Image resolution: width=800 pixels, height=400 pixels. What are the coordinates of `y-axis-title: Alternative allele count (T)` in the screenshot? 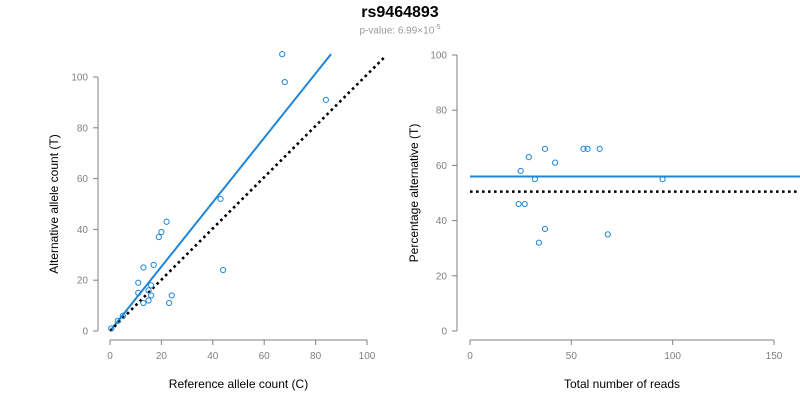 It's located at (54, 203).